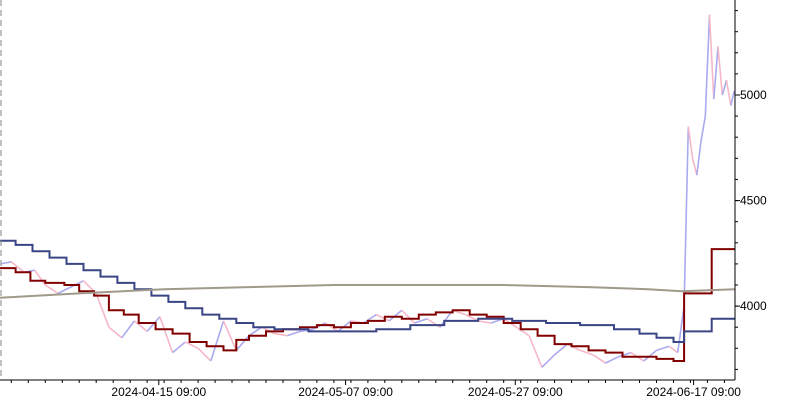 The width and height of the screenshot is (800, 400). I want to click on y-tick-label-2: 5000, so click(753, 95).